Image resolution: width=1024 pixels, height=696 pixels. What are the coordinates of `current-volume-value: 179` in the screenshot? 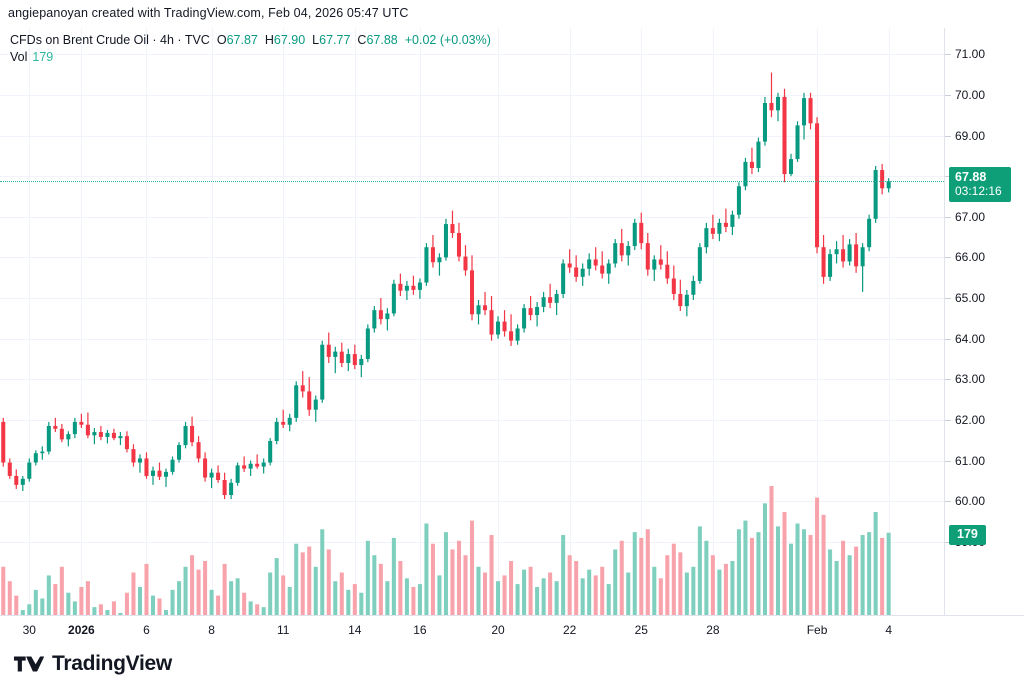 It's located at (967, 533).